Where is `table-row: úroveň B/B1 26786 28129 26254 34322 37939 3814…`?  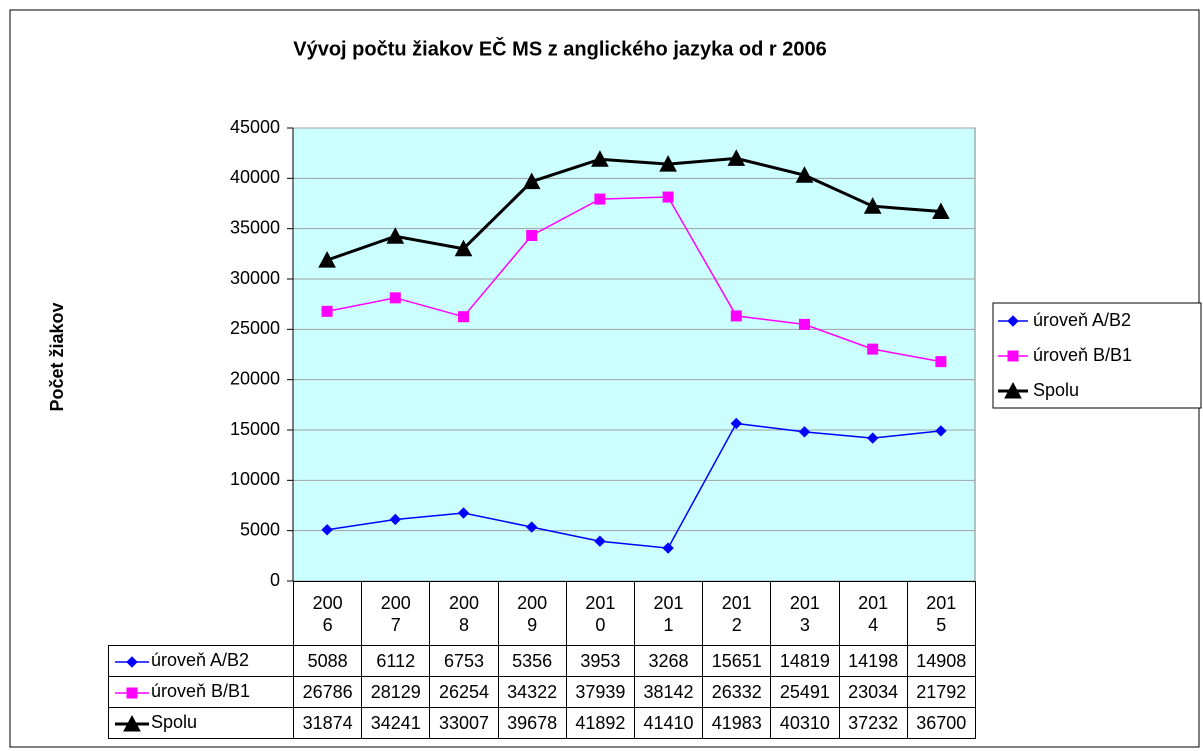 table-row: úroveň B/B1 26786 28129 26254 34322 37939 3814… is located at coordinates (542, 692).